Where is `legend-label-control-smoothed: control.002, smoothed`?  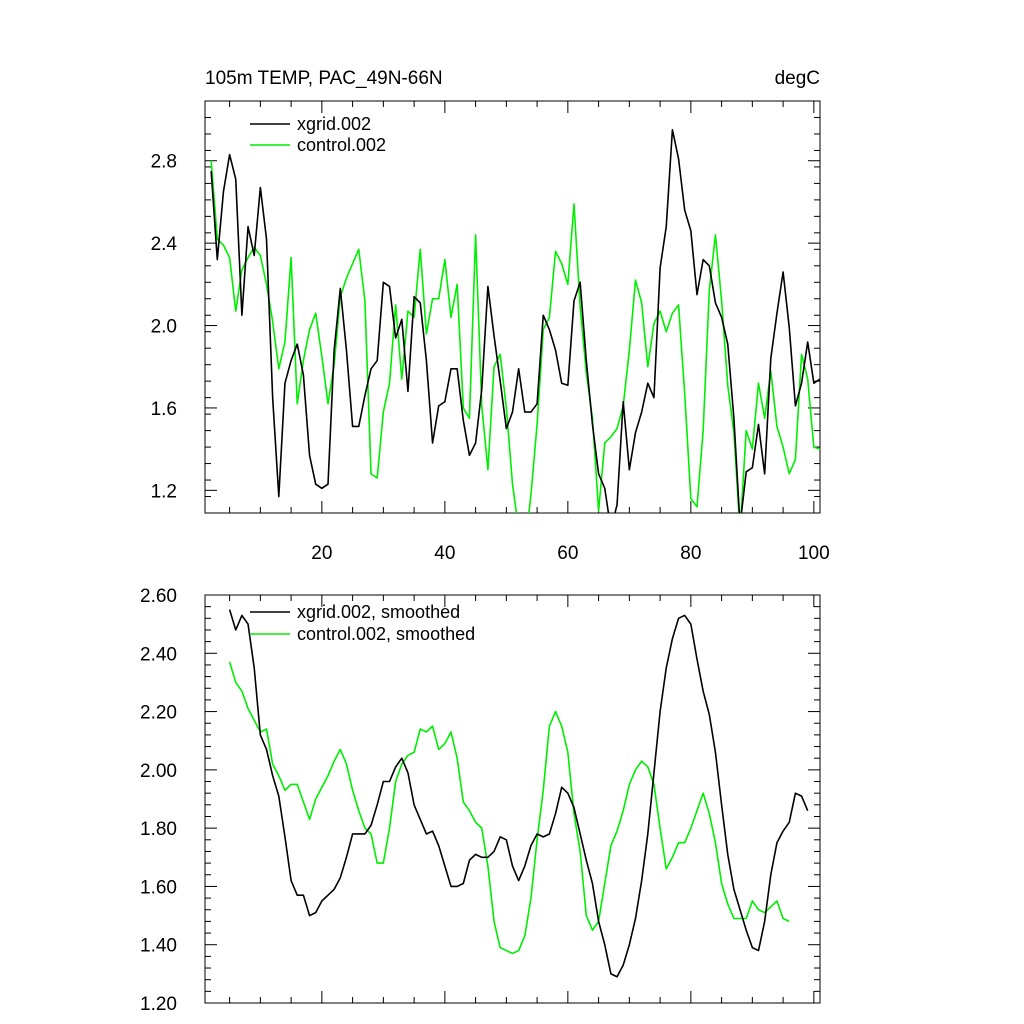 legend-label-control-smoothed: control.002, smoothed is located at coordinates (386, 634).